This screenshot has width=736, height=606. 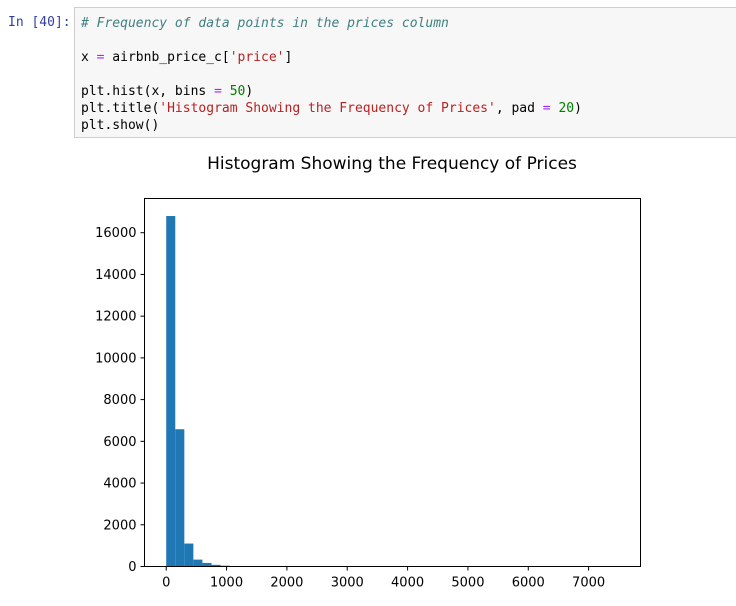 What do you see at coordinates (166, 57) in the screenshot?
I see `code-token: airbnb_price_c[` at bounding box center [166, 57].